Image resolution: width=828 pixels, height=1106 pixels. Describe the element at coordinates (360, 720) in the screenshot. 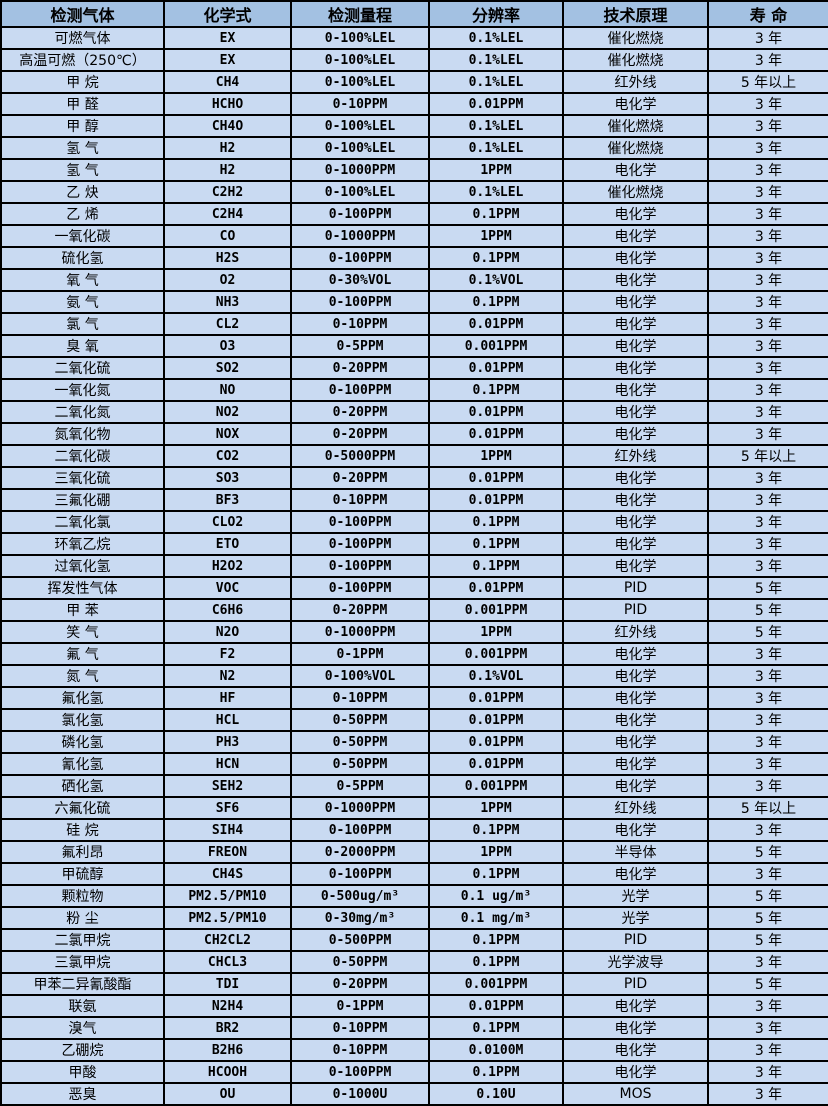

I see `range-cell: 0-50PPM` at that location.